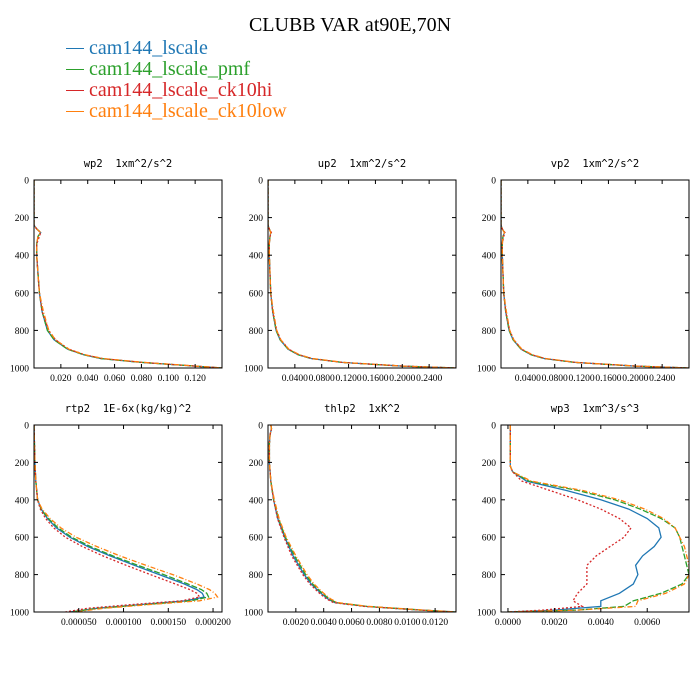  Describe the element at coordinates (595, 164) in the screenshot. I see `chart-title: vp2 1xm^2/s^2` at that location.